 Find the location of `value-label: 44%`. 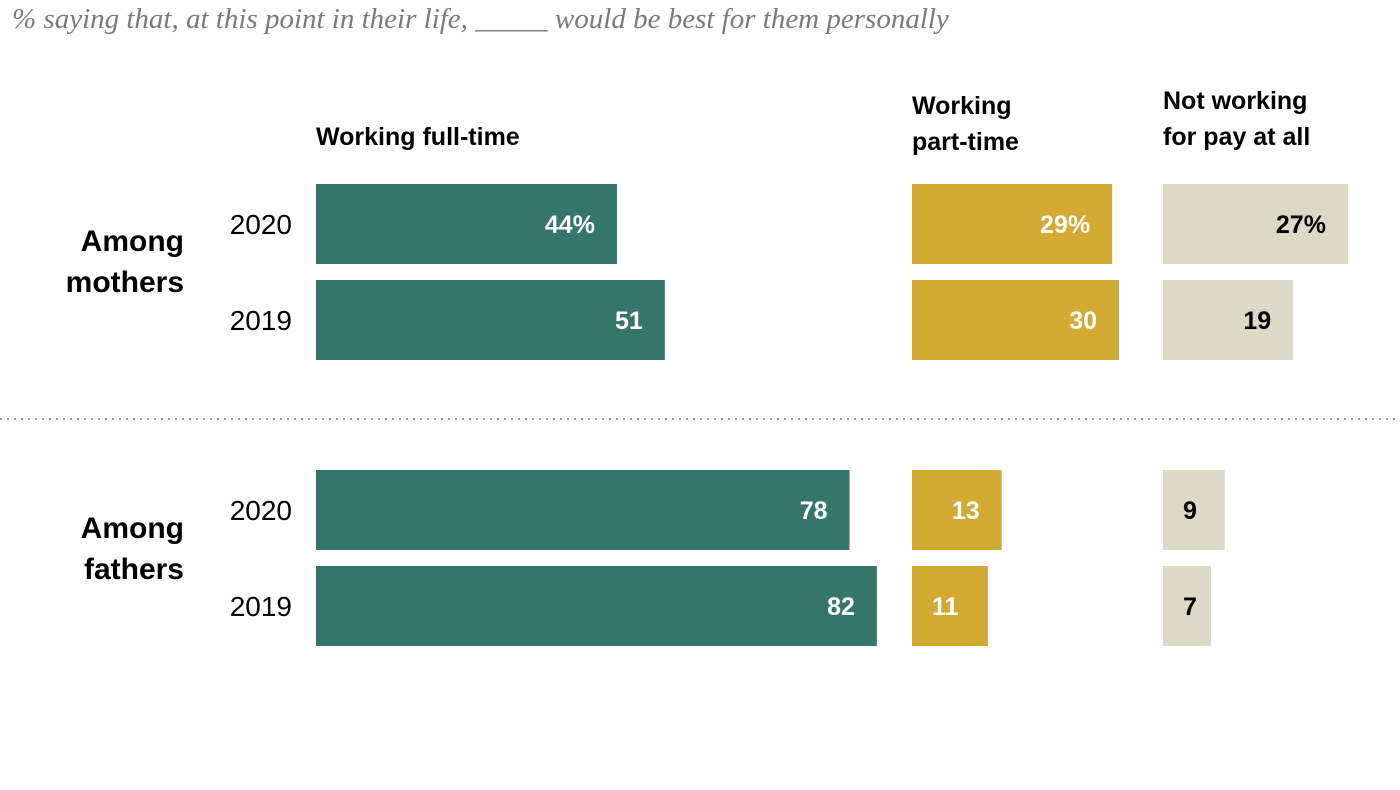

value-label: 44% is located at coordinates (570, 225).